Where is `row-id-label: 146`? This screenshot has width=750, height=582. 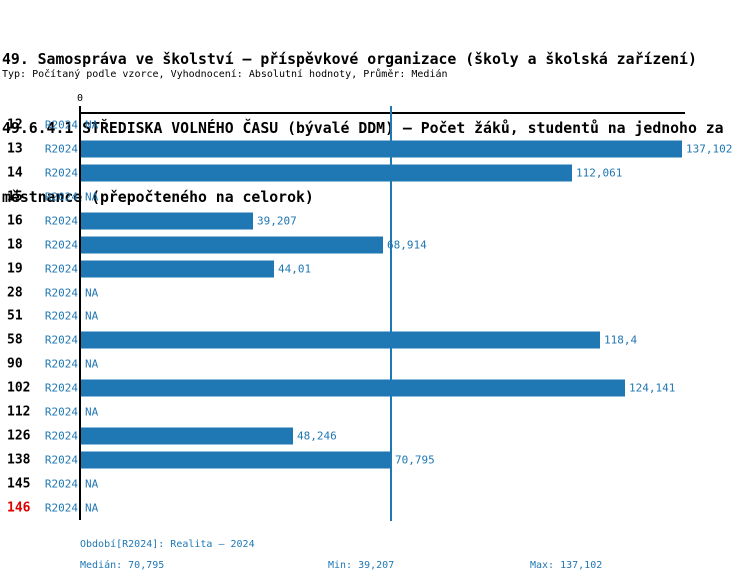 row-id-label: 146 is located at coordinates (19, 508).